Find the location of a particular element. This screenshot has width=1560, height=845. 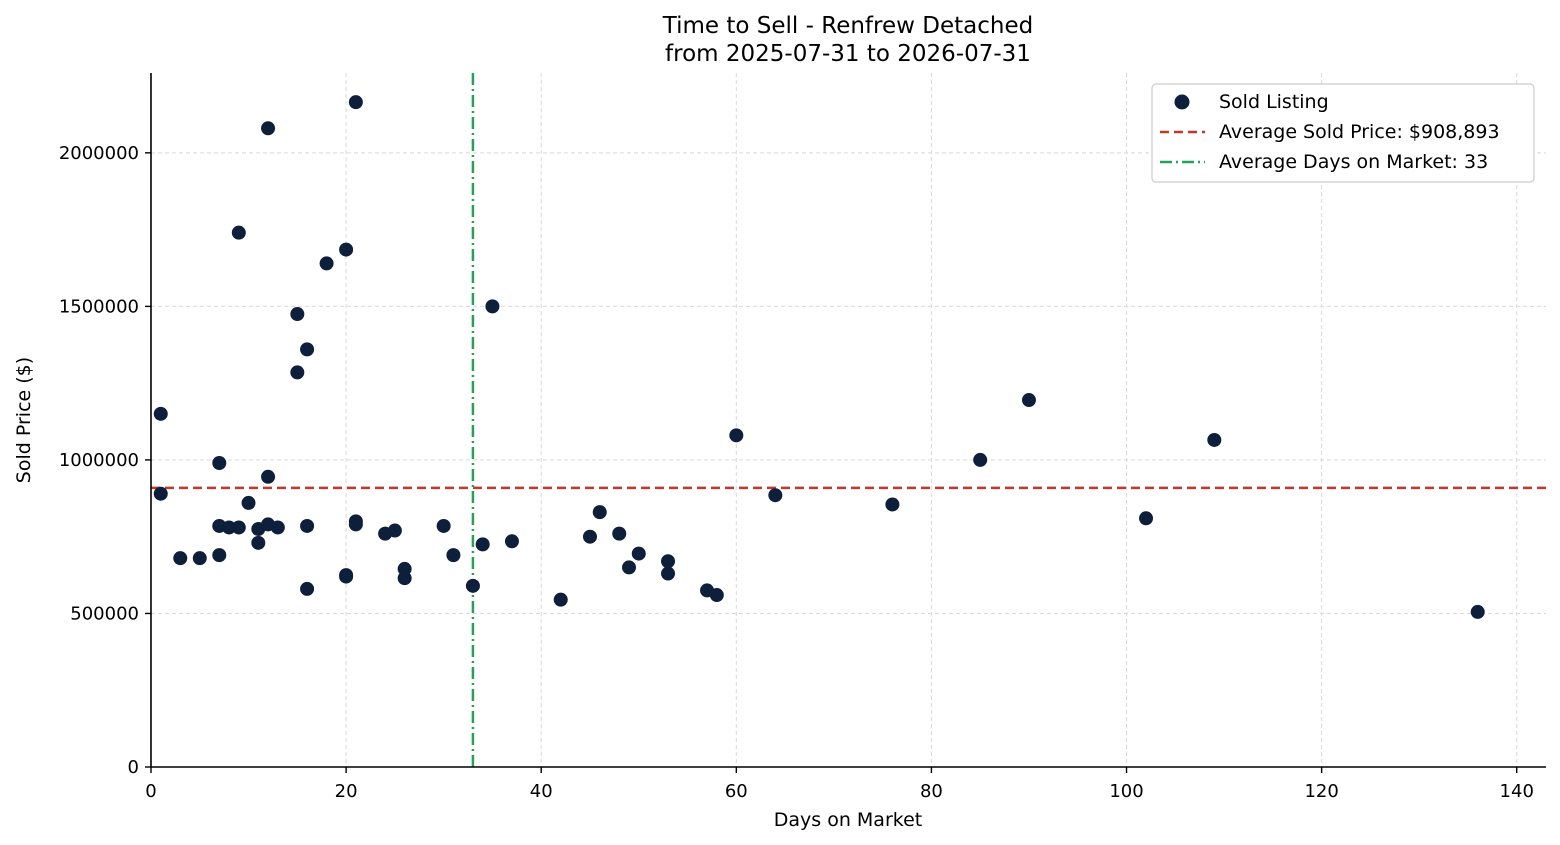

legend-label-sold-listing: Sold Listing is located at coordinates (1274, 102).